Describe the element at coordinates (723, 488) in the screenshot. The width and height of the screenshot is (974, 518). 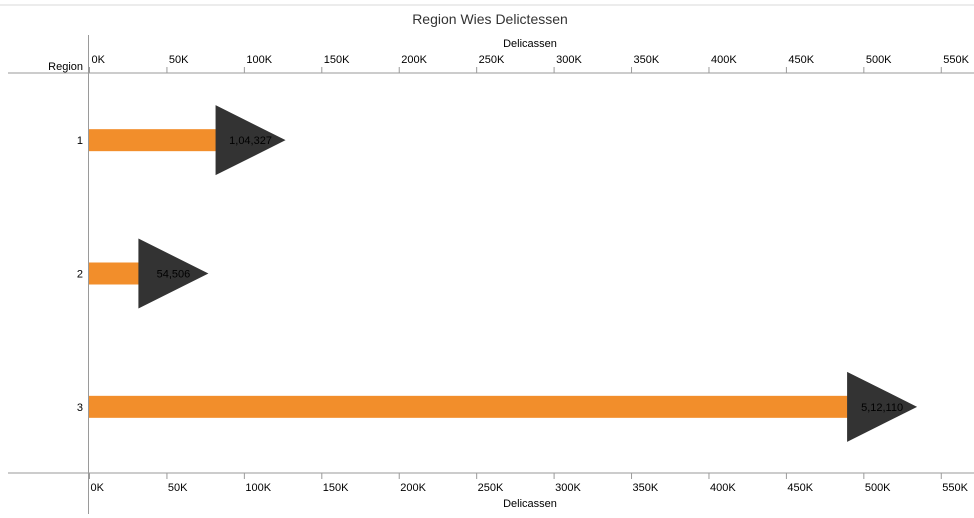
I see `x-tick-label-bottom: 400K` at that location.